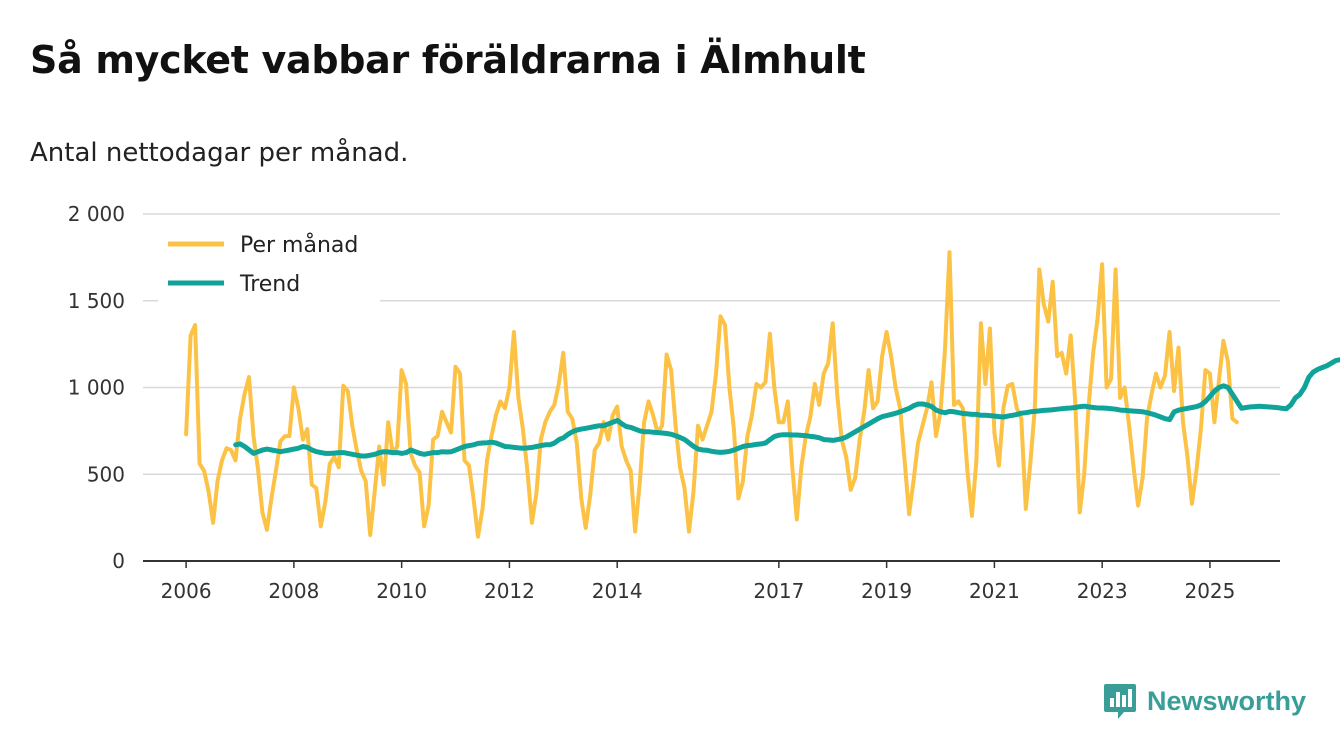 Image resolution: width=1340 pixels, height=753 pixels. I want to click on page-title: Så mycket vabbar föräldrarna i Älmhult, so click(448, 60).